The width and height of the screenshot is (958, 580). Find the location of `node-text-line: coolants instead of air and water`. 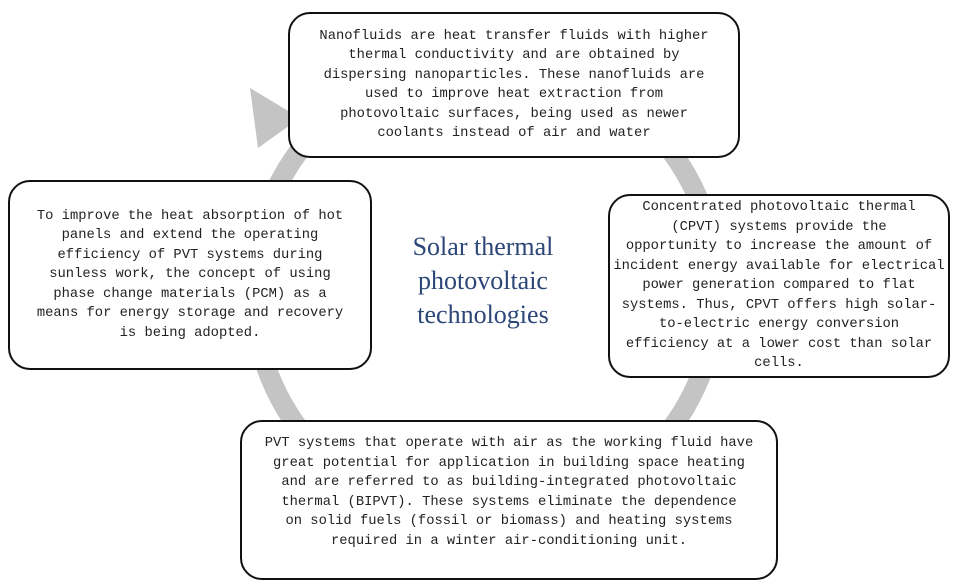

node-text-line: coolants instead of air and water is located at coordinates (514, 133).